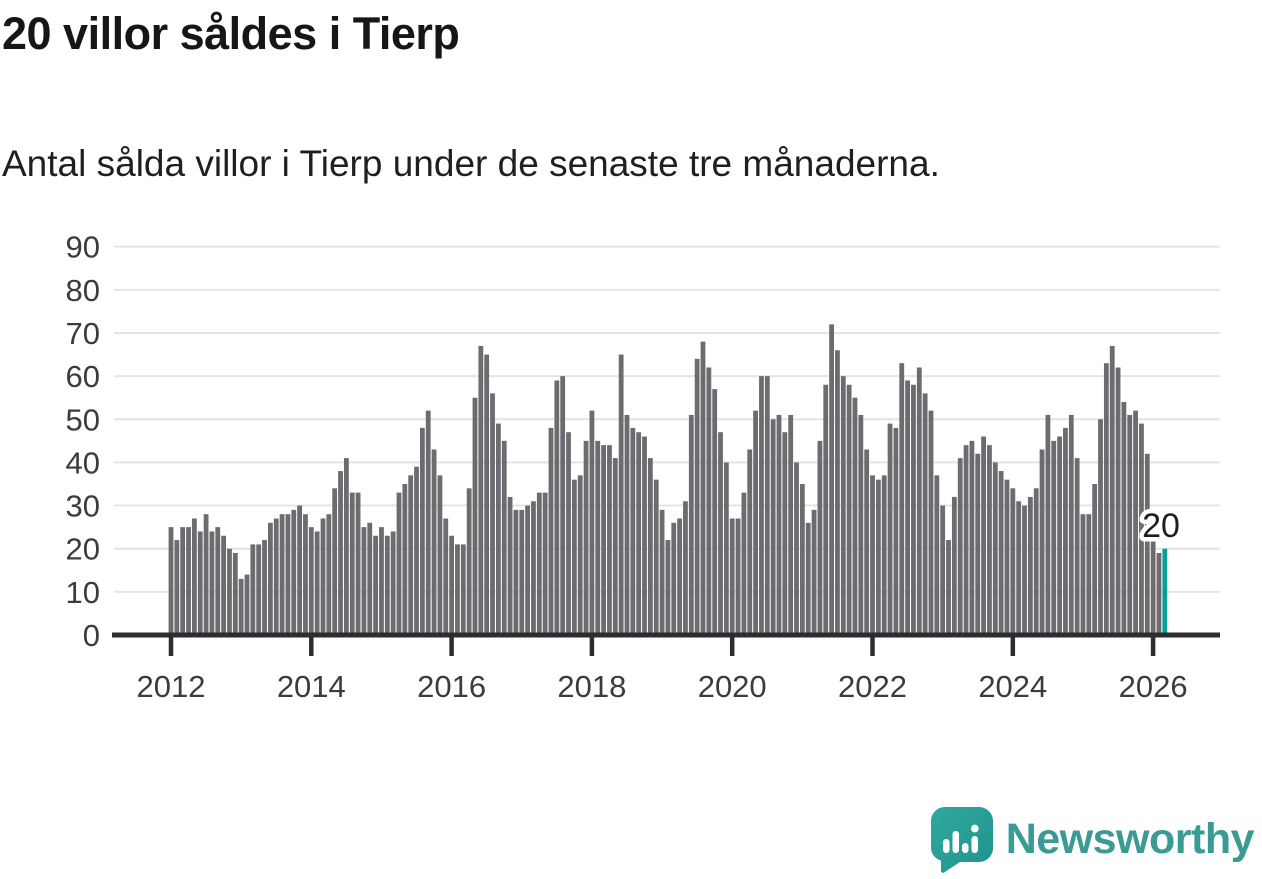  What do you see at coordinates (1130, 839) in the screenshot?
I see `brand-name: Newsworthy` at bounding box center [1130, 839].